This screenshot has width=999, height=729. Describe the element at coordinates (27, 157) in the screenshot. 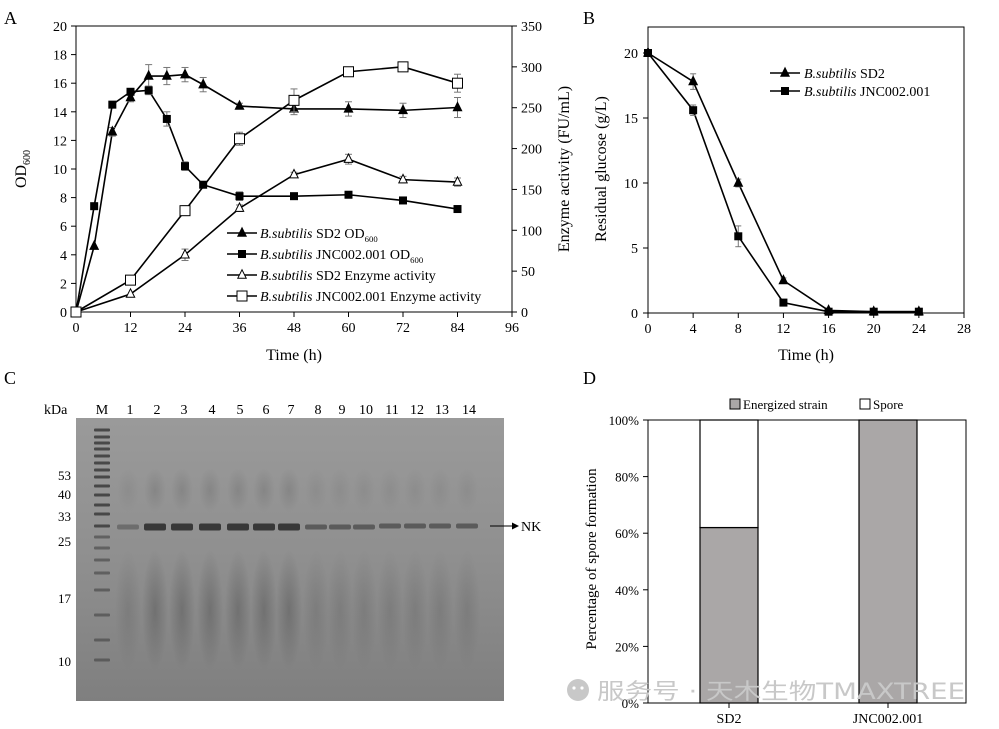

I see `panel-a-ylabel-sub: 600` at that location.